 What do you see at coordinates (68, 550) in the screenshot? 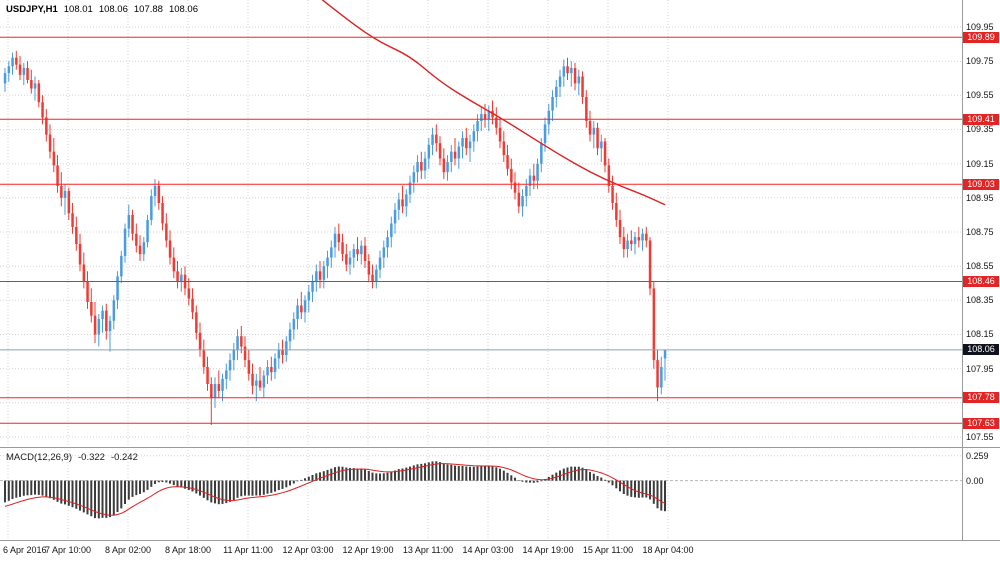
I see `time-tick-label: 7 Apr 10:00` at bounding box center [68, 550].